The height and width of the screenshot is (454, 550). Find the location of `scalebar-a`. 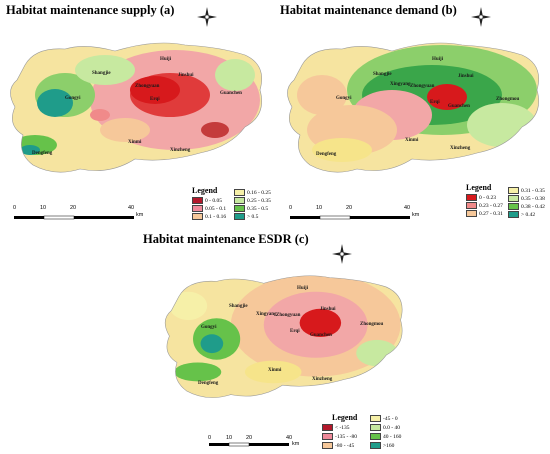

scalebar-a is located at coordinates (74, 217).